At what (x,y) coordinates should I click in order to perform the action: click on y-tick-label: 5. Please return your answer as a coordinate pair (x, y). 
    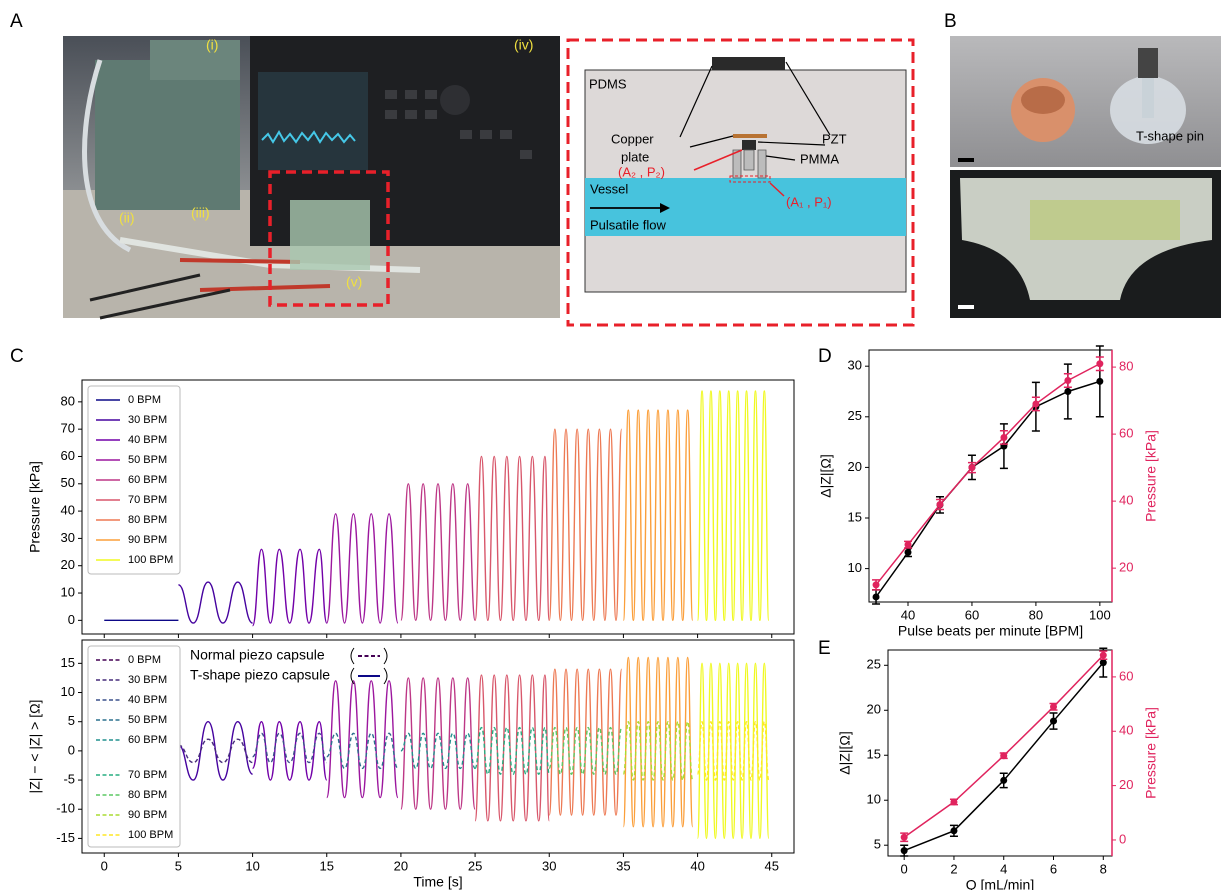
    Looking at the image, I should click on (877, 844).